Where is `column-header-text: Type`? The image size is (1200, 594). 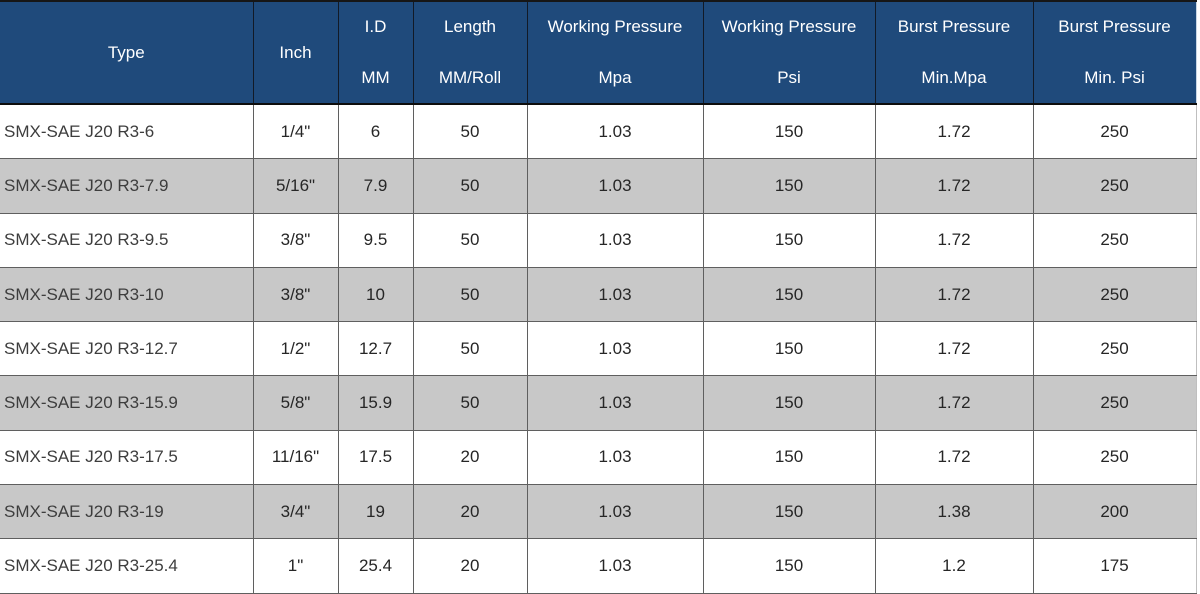 column-header-text: Type is located at coordinates (126, 52).